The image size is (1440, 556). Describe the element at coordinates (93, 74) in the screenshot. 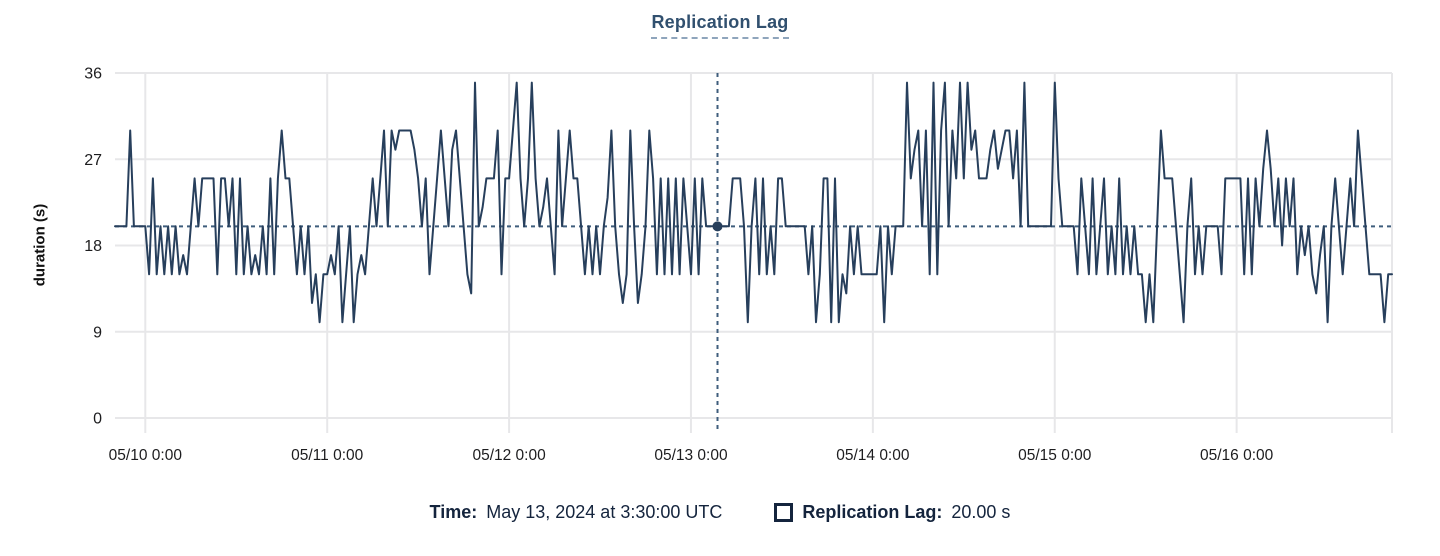

I see `y-tick-label: 36` at that location.